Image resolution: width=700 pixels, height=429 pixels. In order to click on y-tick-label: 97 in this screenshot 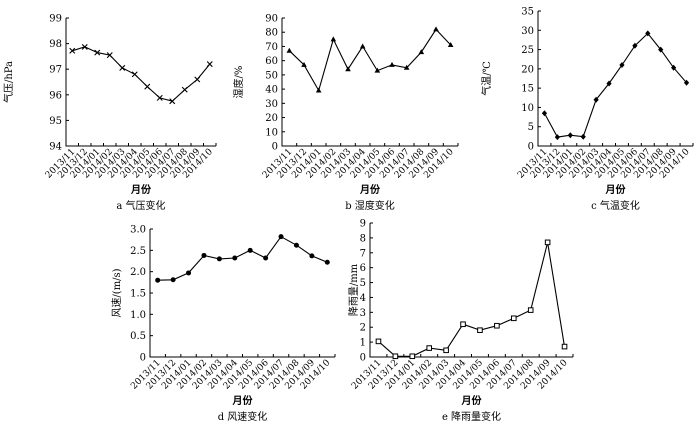, I will do `click(55, 70)`.